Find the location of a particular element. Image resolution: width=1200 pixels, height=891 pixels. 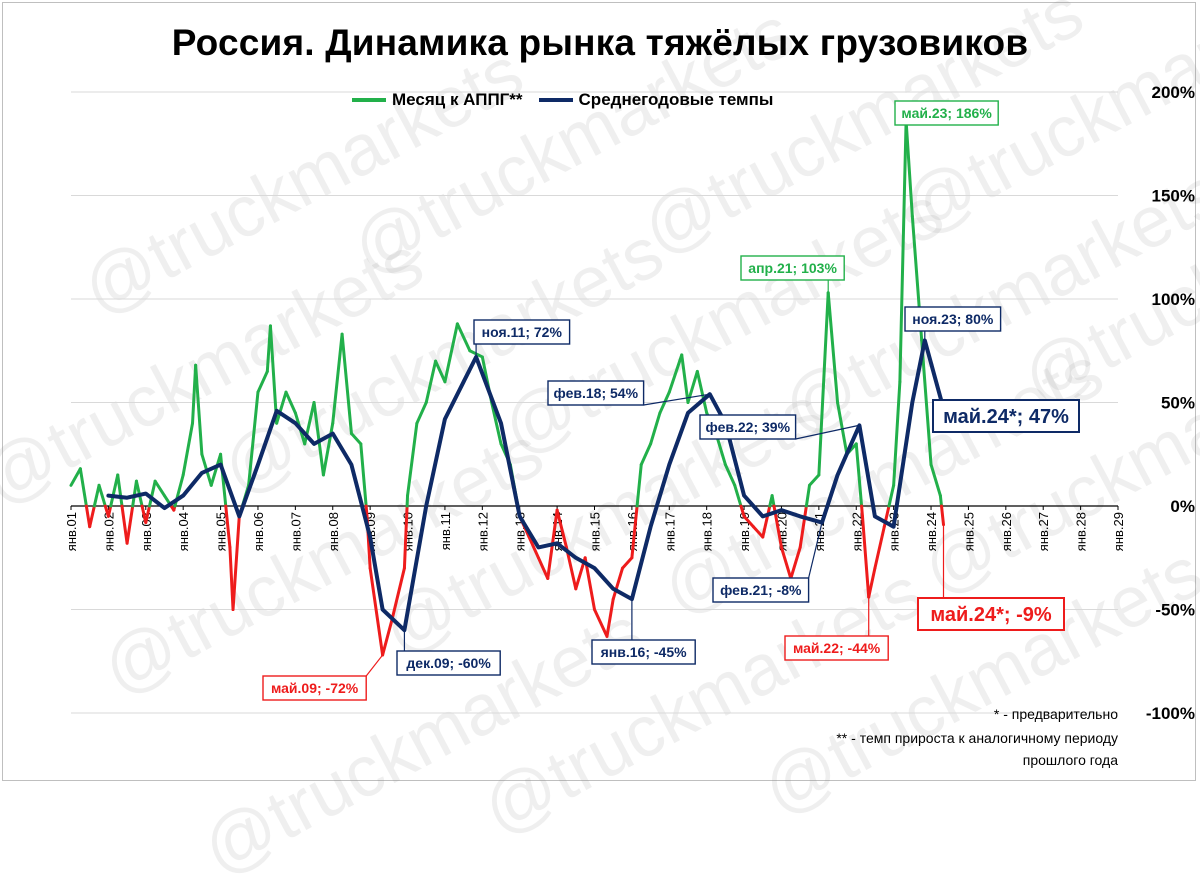

annotation-label: фев.21; -8% is located at coordinates (761, 590).